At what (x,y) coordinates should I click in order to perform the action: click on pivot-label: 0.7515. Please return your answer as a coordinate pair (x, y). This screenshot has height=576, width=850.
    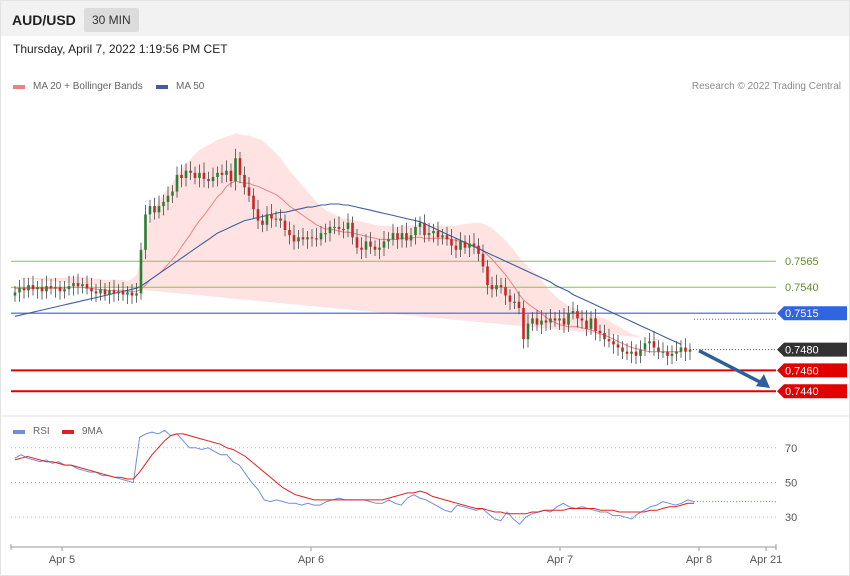
    Looking at the image, I should click on (802, 314).